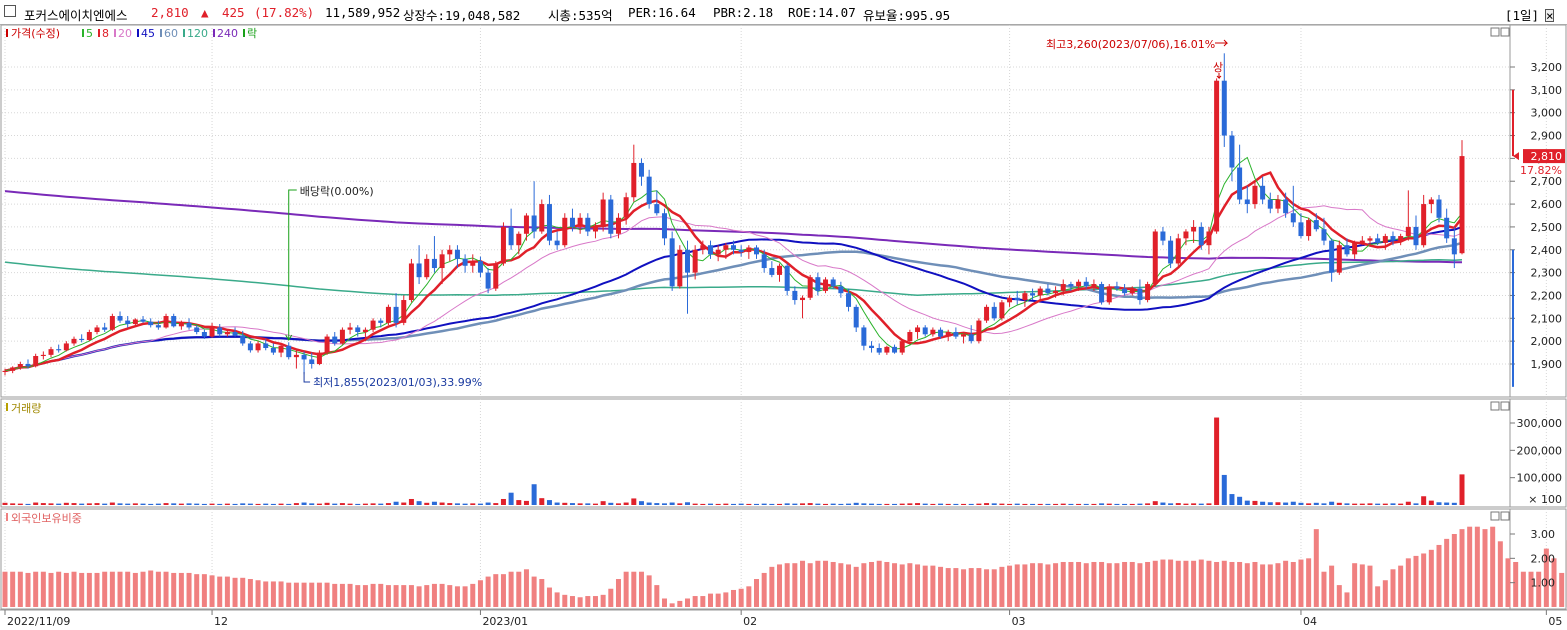 The height and width of the screenshot is (630, 1567). What do you see at coordinates (289, 337) in the screenshot?
I see `dividend-arrow-icon` at bounding box center [289, 337].